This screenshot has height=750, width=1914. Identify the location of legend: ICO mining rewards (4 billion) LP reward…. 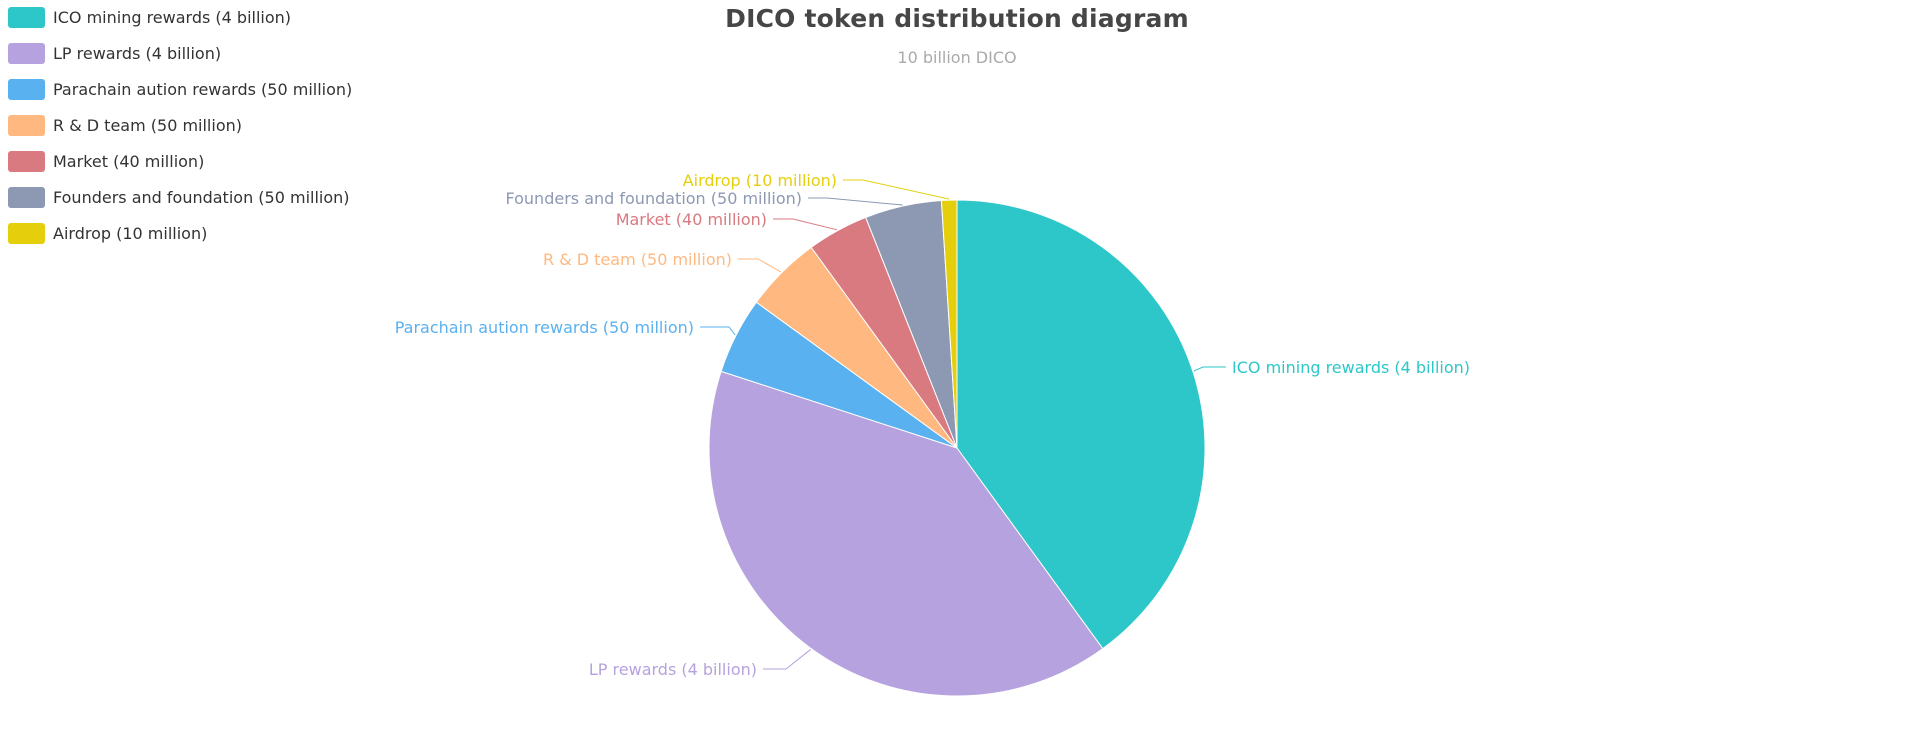
(180, 132).